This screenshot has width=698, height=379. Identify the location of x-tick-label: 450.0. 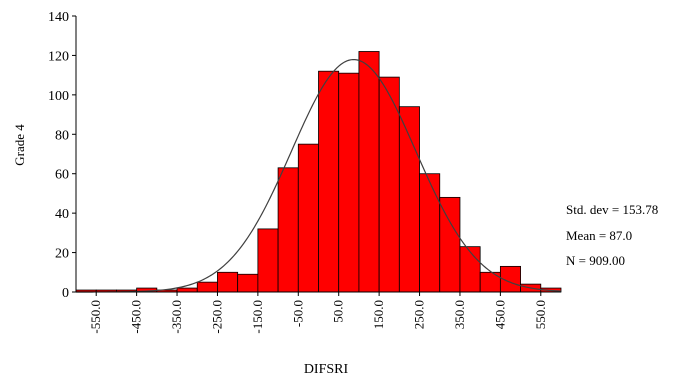
(499, 314).